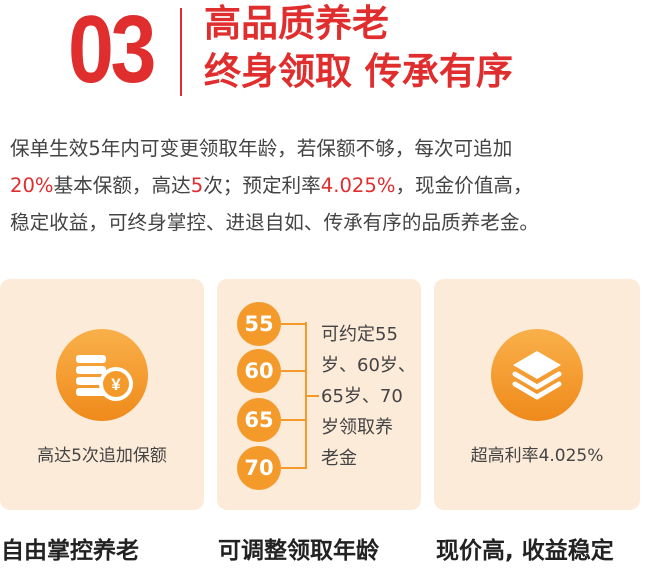 Image resolution: width=649 pixels, height=570 pixels. I want to click on highlight-rate: 4.025%, so click(358, 185).